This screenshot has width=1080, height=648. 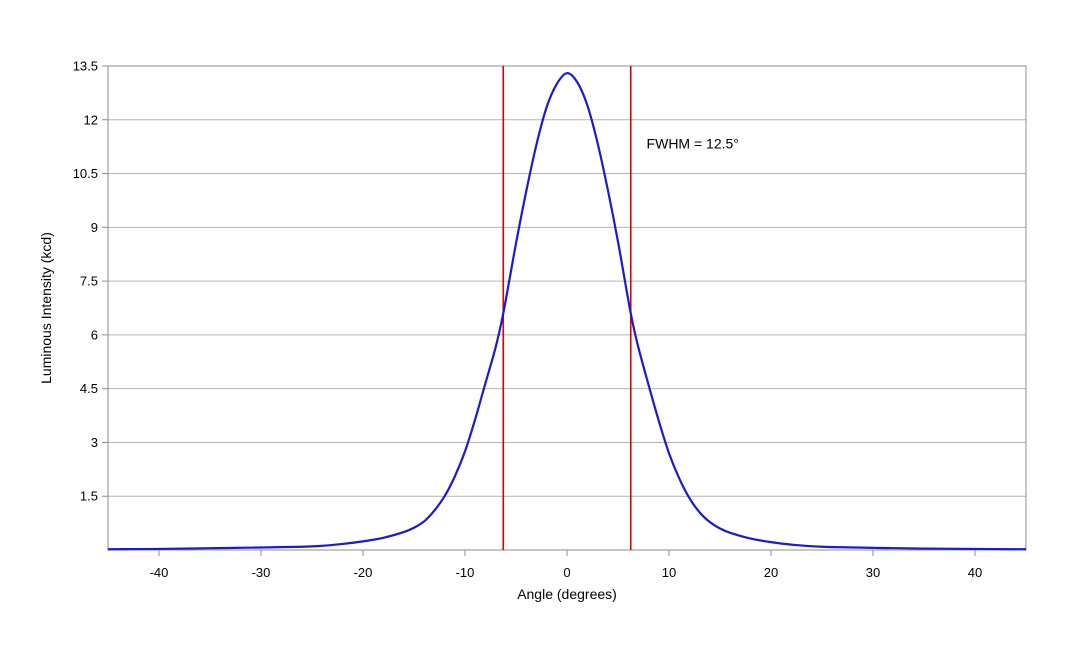 What do you see at coordinates (669, 572) in the screenshot?
I see `x-tick-label: 10` at bounding box center [669, 572].